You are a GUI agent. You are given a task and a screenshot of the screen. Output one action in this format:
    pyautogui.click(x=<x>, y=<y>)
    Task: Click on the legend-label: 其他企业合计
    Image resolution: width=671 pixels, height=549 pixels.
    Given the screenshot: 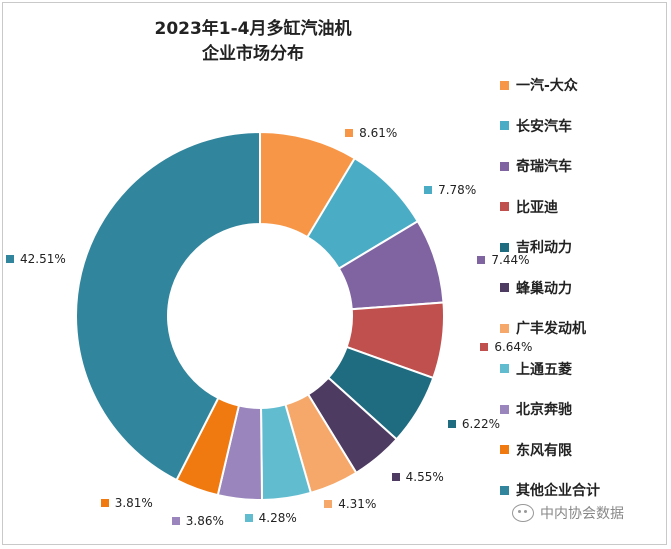 What is the action you would take?
    pyautogui.click(x=558, y=491)
    